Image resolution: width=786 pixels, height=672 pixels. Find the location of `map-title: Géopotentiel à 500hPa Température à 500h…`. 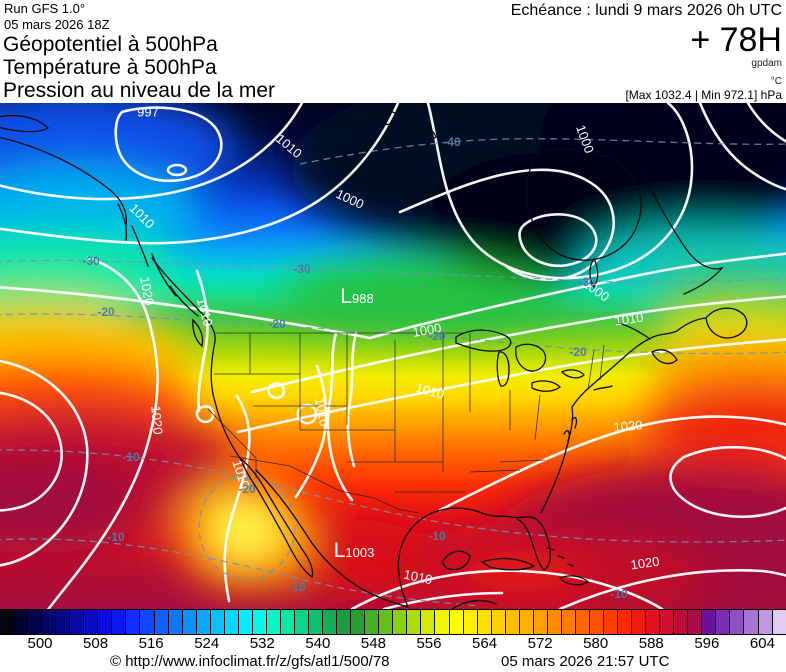

map-title: Géopotentiel à 500hPa Température à 500h… is located at coordinates (139, 67).